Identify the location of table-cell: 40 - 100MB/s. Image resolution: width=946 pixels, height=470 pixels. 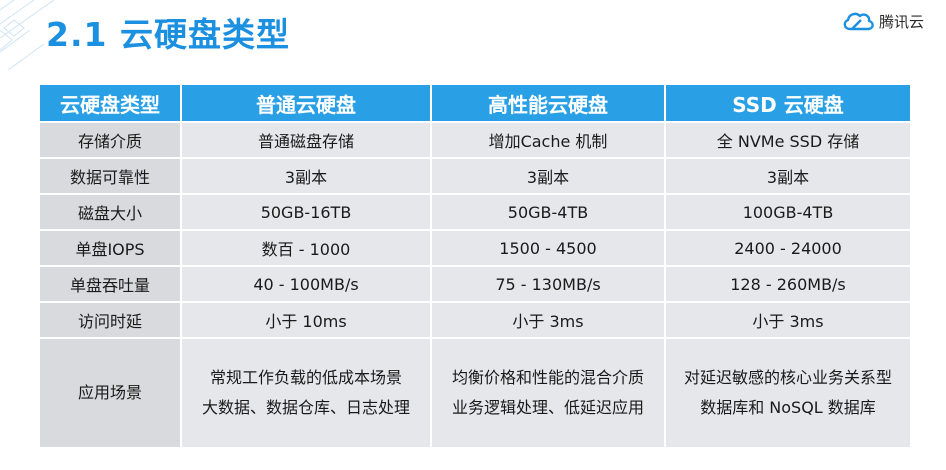
(306, 284).